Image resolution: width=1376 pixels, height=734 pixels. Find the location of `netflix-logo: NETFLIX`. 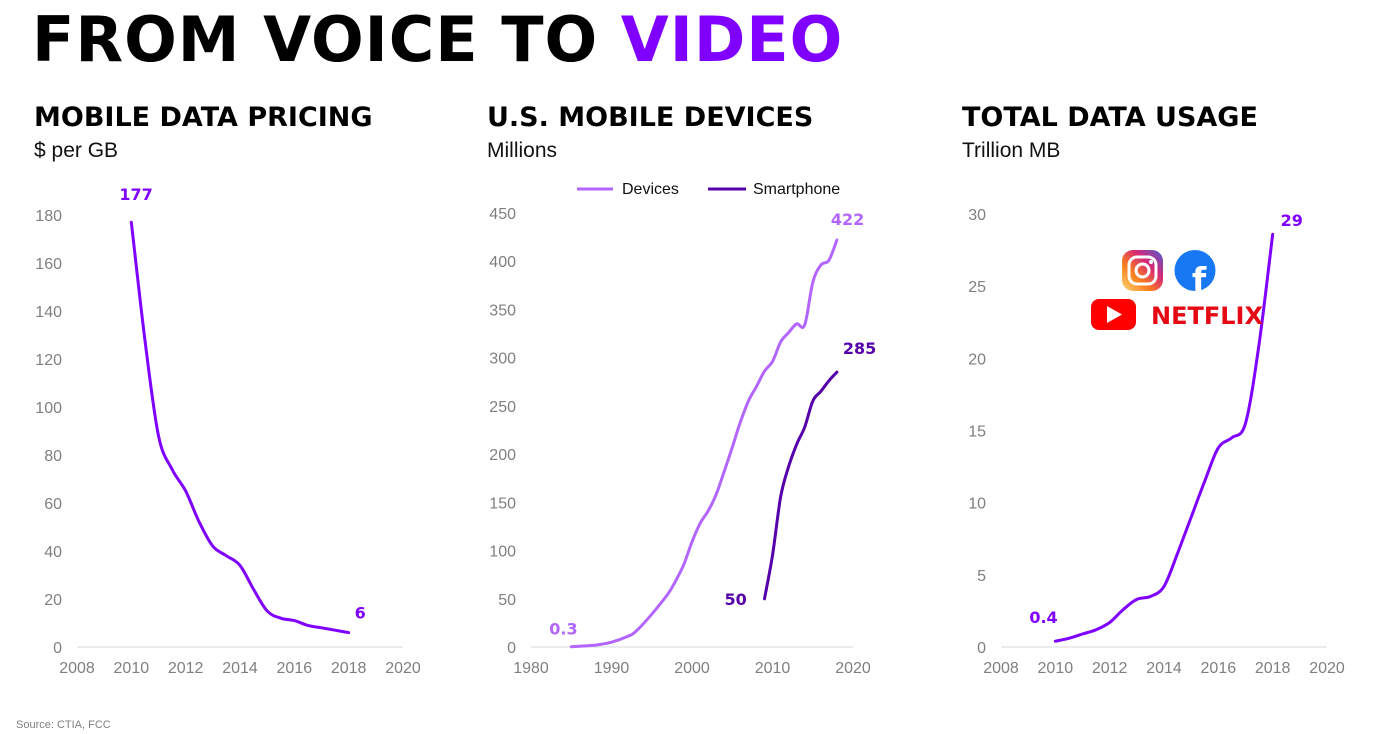

netflix-logo: NETFLIX is located at coordinates (1207, 316).